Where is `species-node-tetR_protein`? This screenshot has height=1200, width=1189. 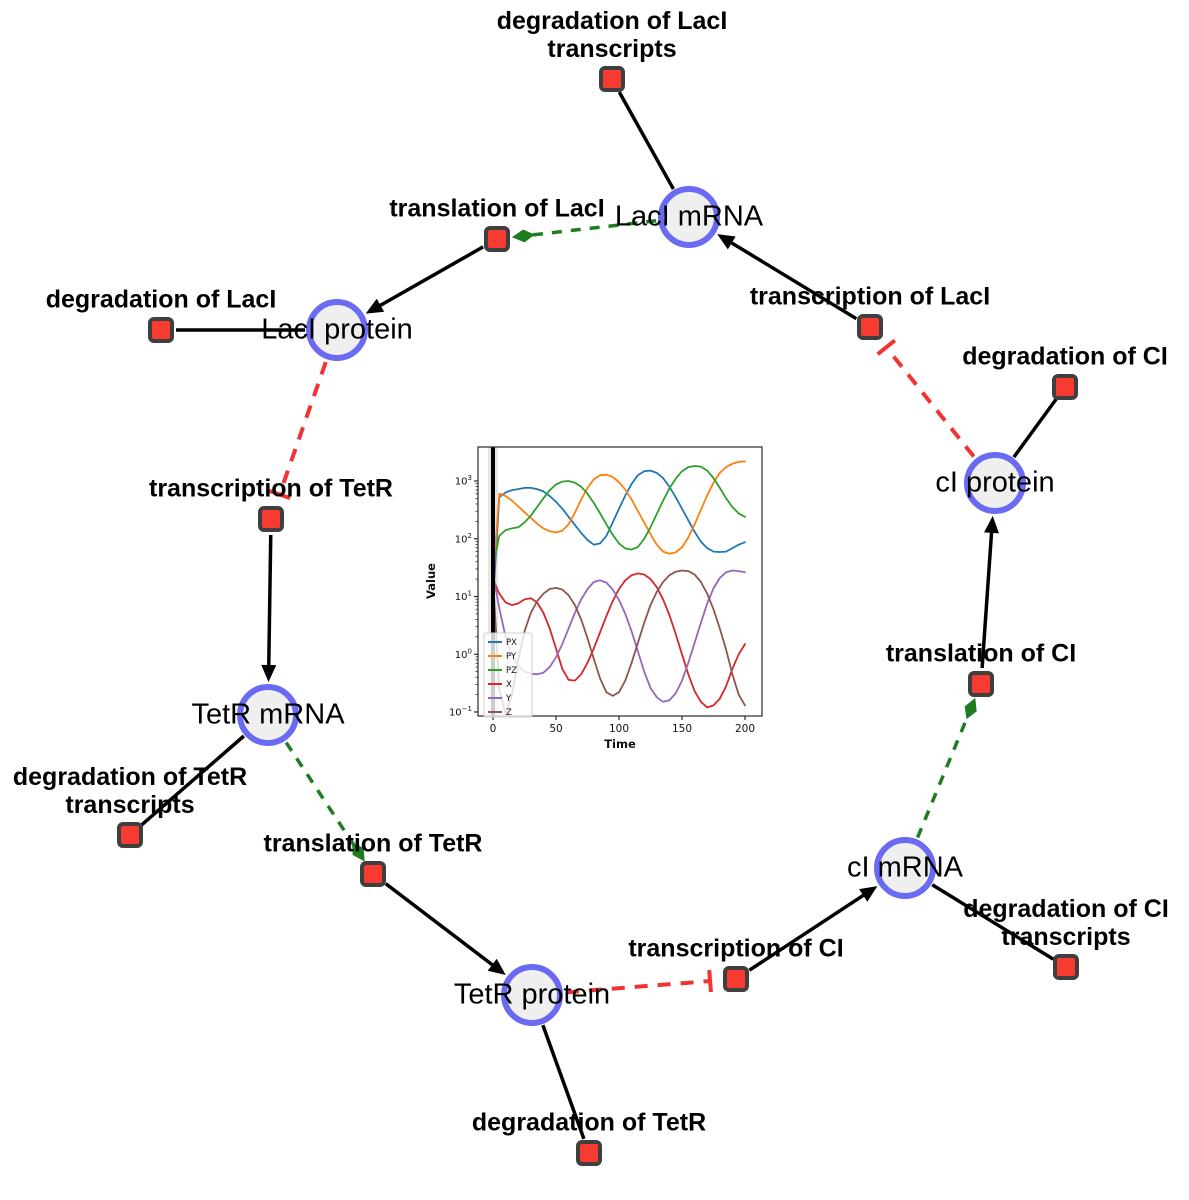
species-node-tetR_protein is located at coordinates (532, 995).